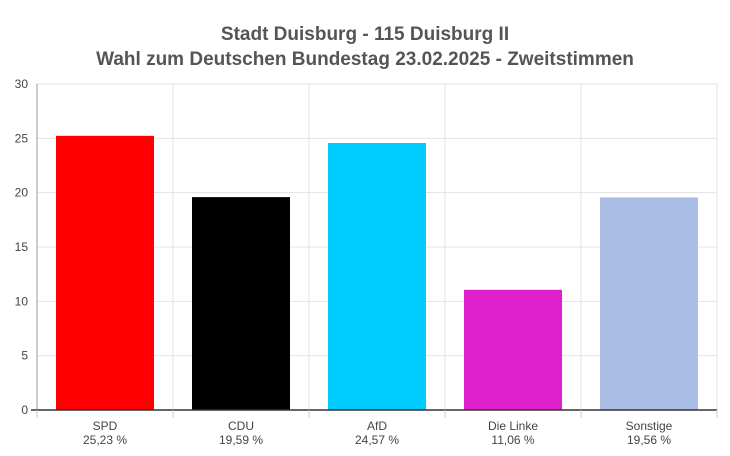 The image size is (730, 456). I want to click on chart-title: Stadt Duisburg - 115 Duisburg II, so click(365, 34).